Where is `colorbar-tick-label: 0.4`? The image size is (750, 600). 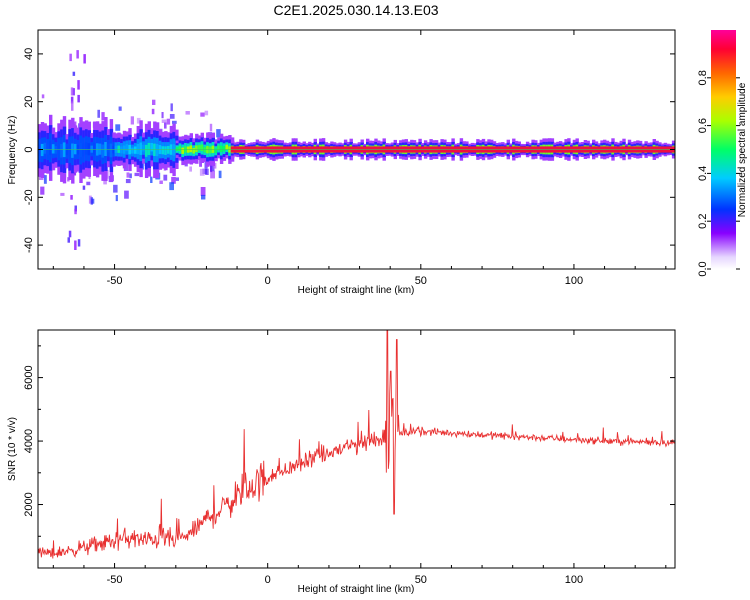
colorbar-tick-label: 0.4 is located at coordinates (703, 173).